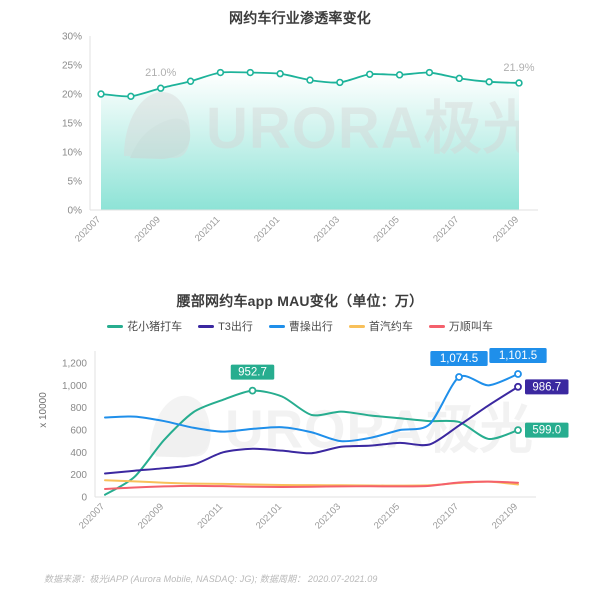 This screenshot has width=600, height=600. What do you see at coordinates (310, 327) in the screenshot?
I see `legend-item-label: 曹操出行` at bounding box center [310, 327].